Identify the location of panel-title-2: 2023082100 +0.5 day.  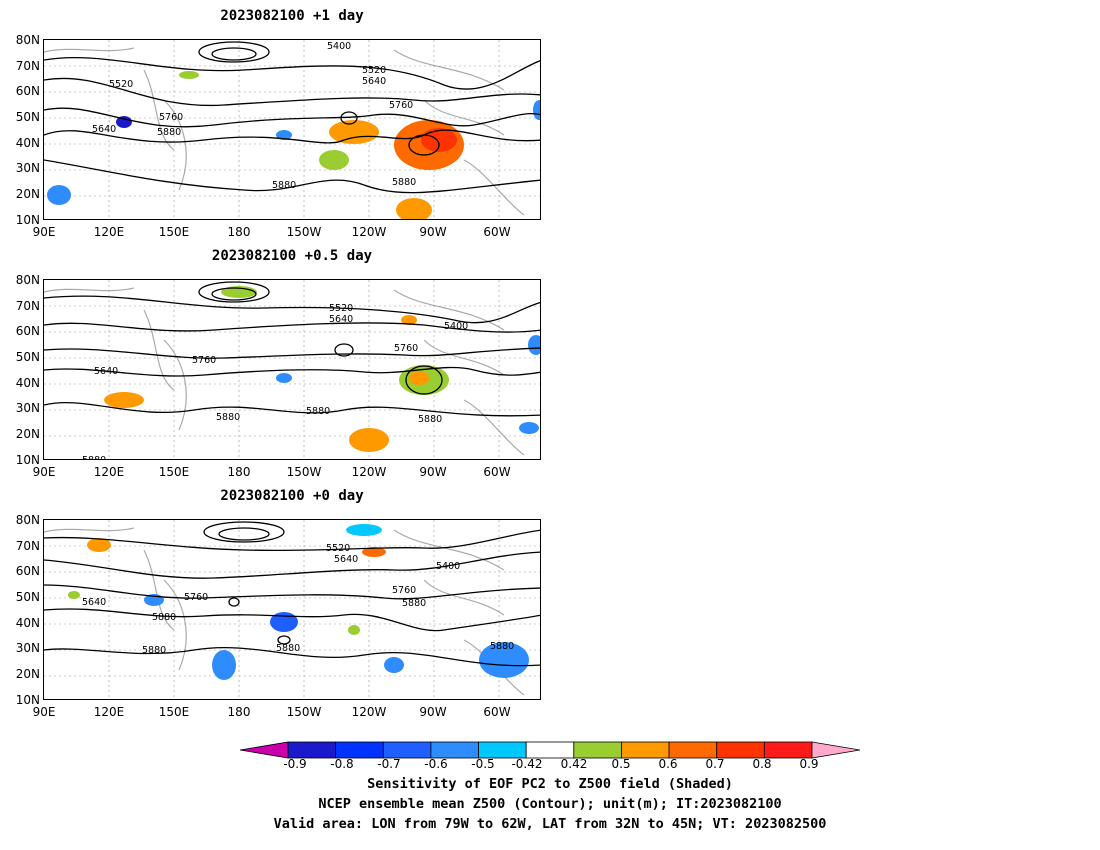
(292, 256).